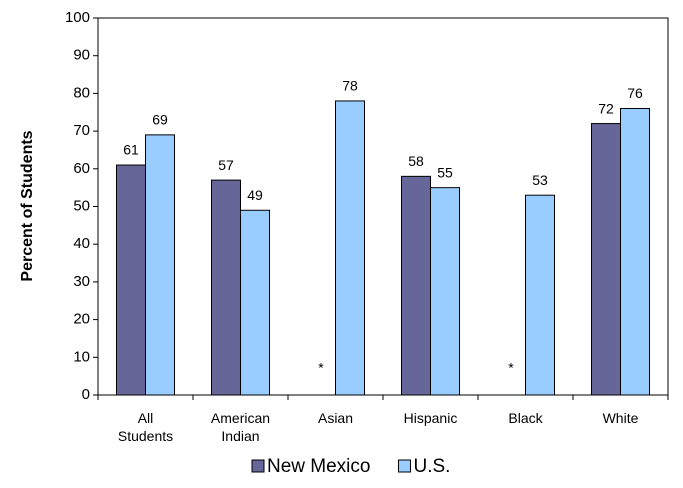 This screenshot has width=683, height=488. Describe the element at coordinates (81, 243) in the screenshot. I see `y-tick-label: 40` at that location.